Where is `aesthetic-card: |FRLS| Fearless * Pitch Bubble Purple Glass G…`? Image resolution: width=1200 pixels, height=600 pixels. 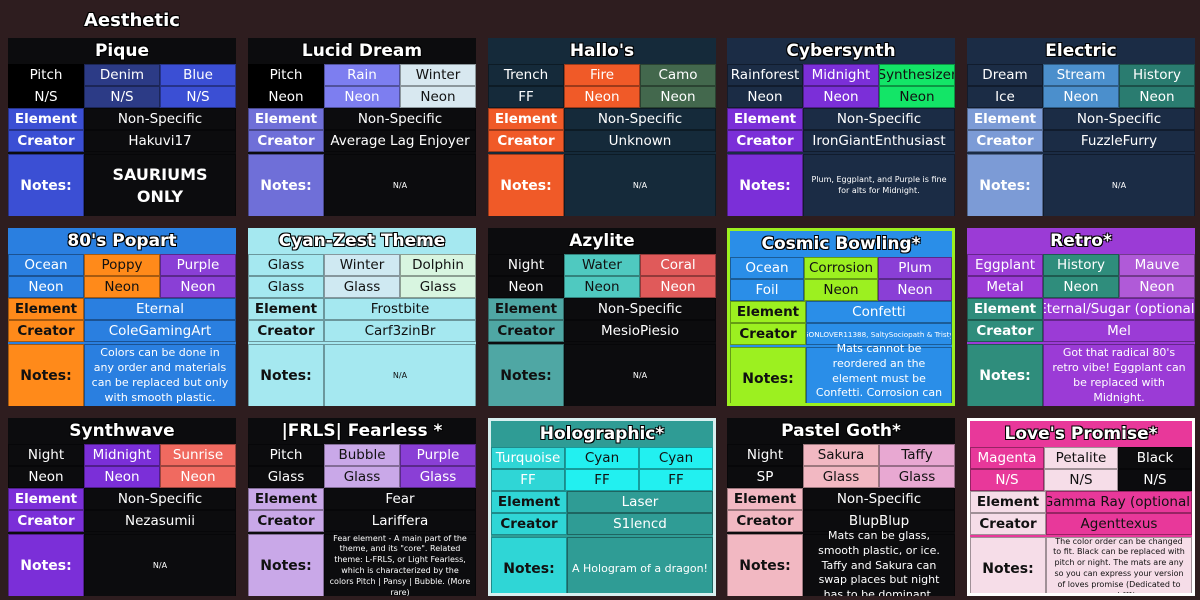
aesthetic-card: |FRLS| Fearless * Pitch Bubble Purple Glass G… is located at coordinates (362, 507).